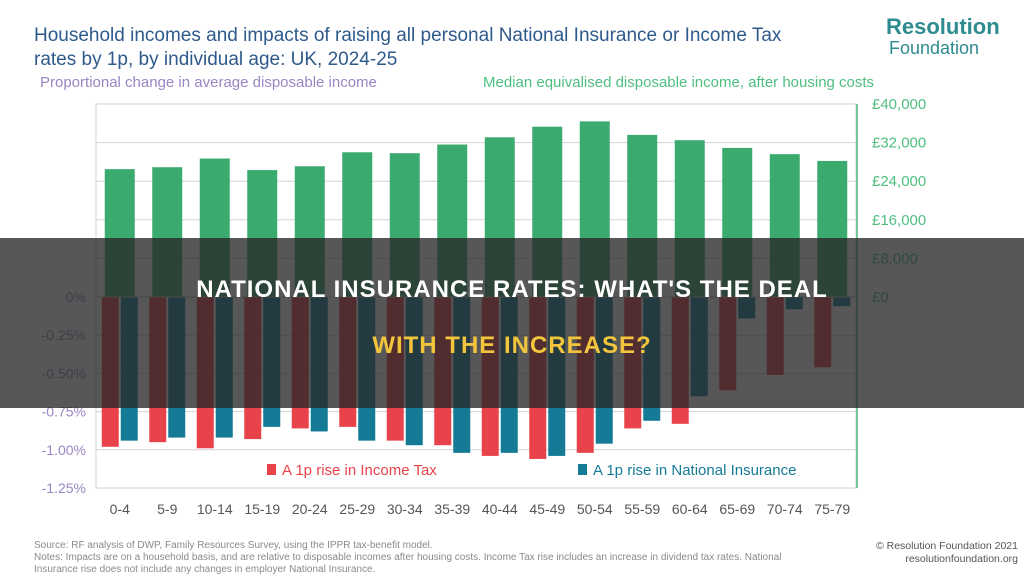 The height and width of the screenshot is (576, 1024). I want to click on category-label: 40-44, so click(500, 509).